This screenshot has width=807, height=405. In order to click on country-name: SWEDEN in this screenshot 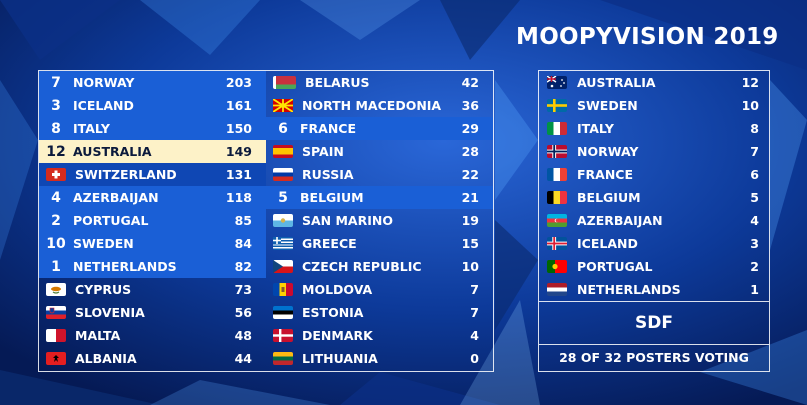, I will do `click(607, 105)`.